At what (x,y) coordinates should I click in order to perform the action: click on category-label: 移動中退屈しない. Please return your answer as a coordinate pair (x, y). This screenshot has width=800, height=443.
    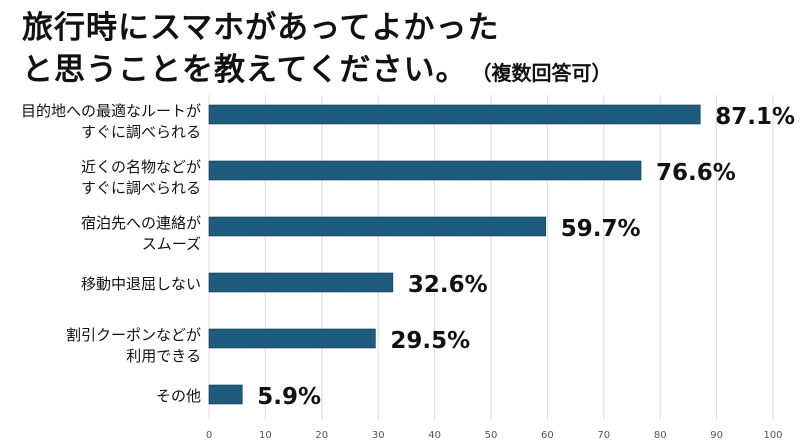
    Looking at the image, I should click on (141, 284).